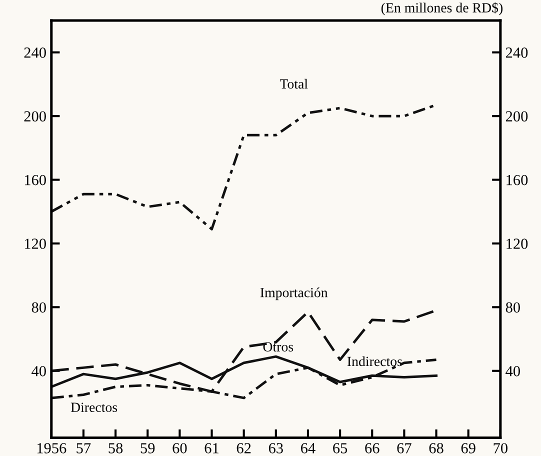 The image size is (541, 456). Describe the element at coordinates (468, 448) in the screenshot. I see `x-tick-label: 69` at that location.